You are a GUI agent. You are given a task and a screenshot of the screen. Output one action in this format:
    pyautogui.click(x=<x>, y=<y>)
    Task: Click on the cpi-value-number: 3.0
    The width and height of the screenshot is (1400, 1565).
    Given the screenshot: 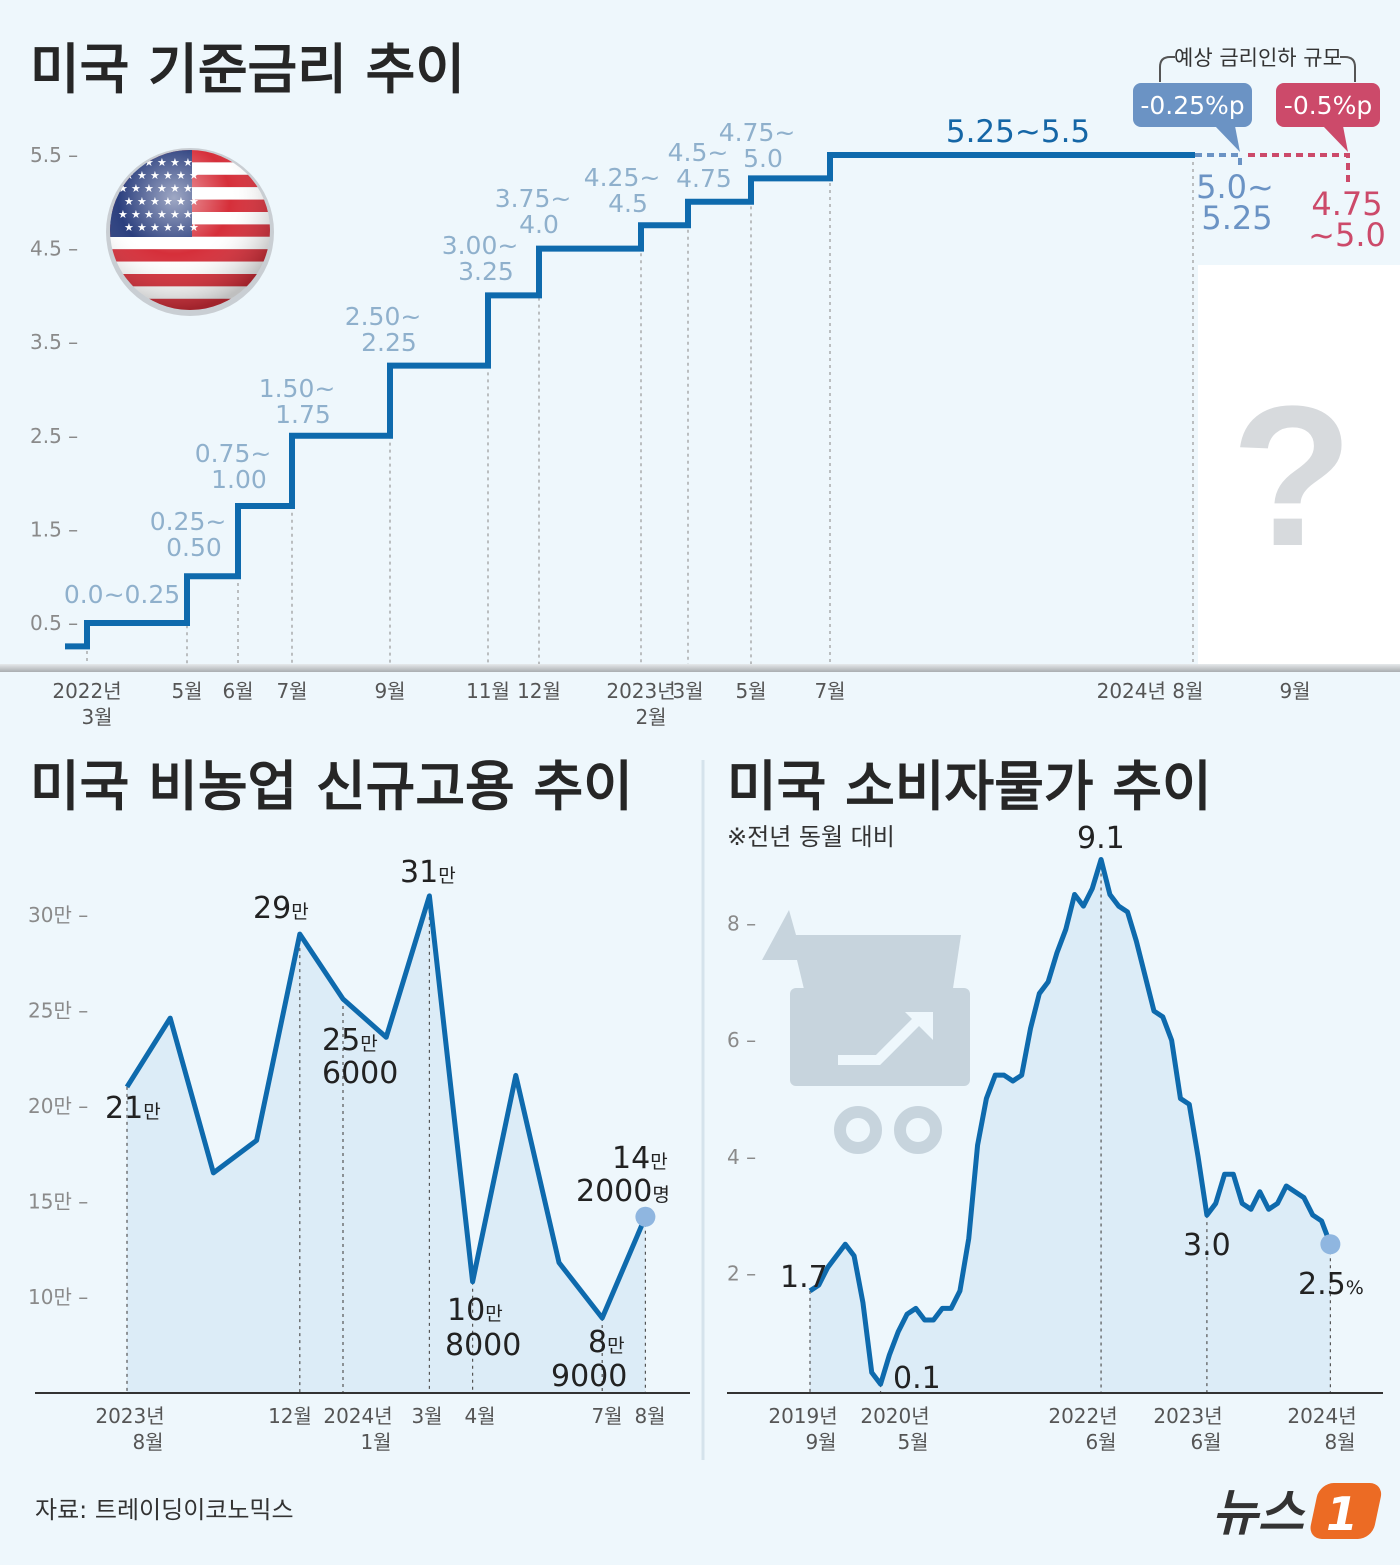 What is the action you would take?
    pyautogui.click(x=1207, y=1245)
    